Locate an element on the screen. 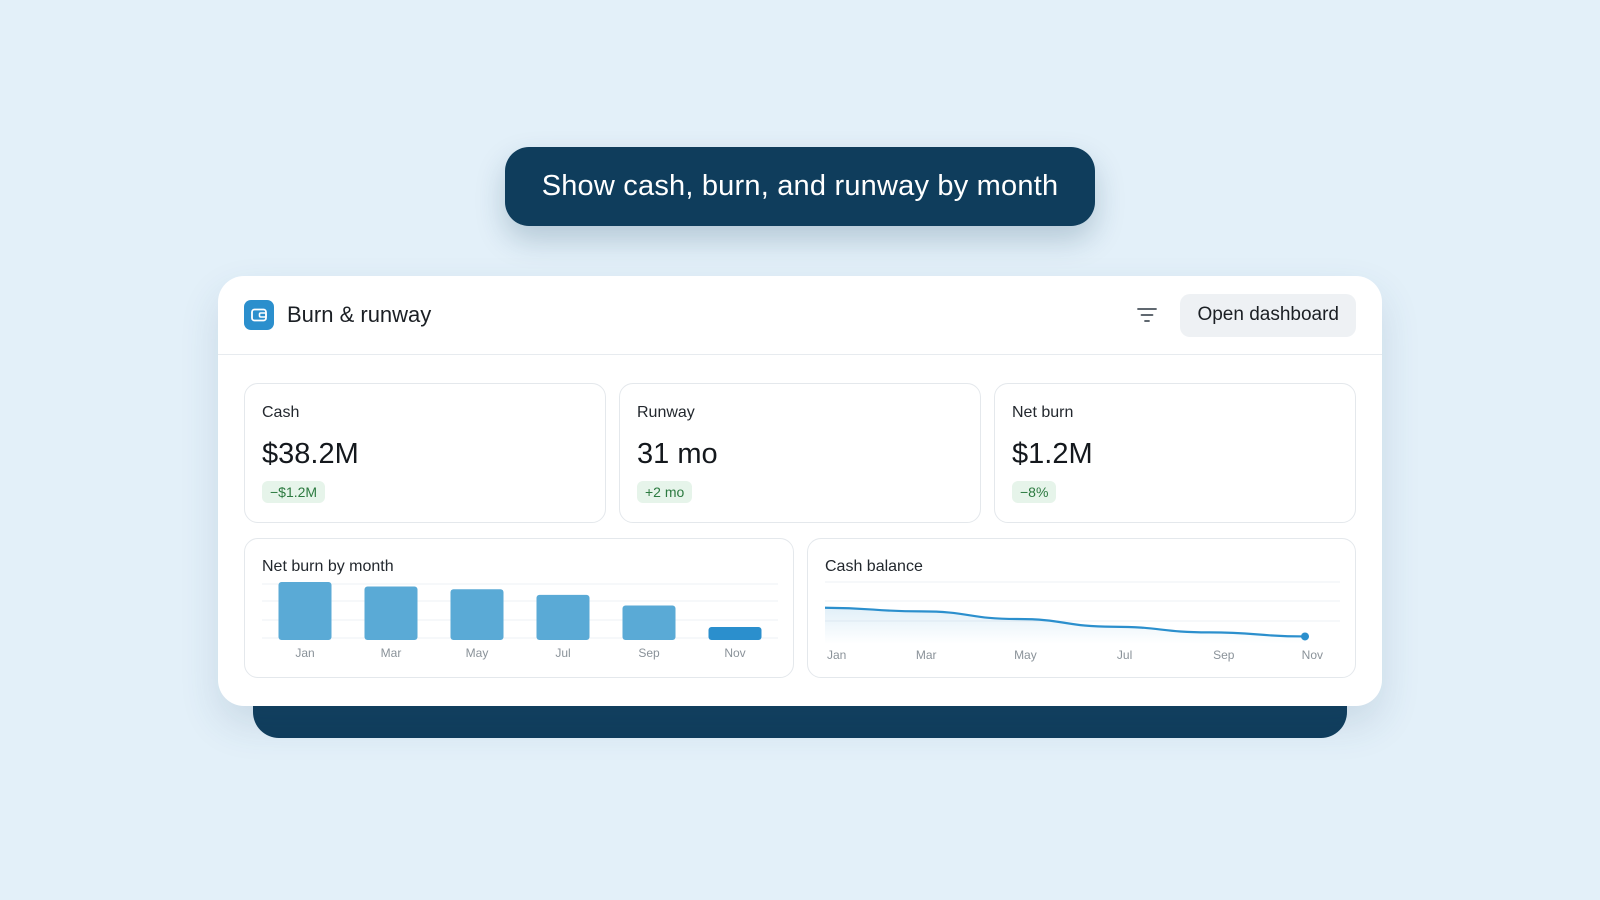  card-header: Burn & runway Open dashboard is located at coordinates (800, 315).